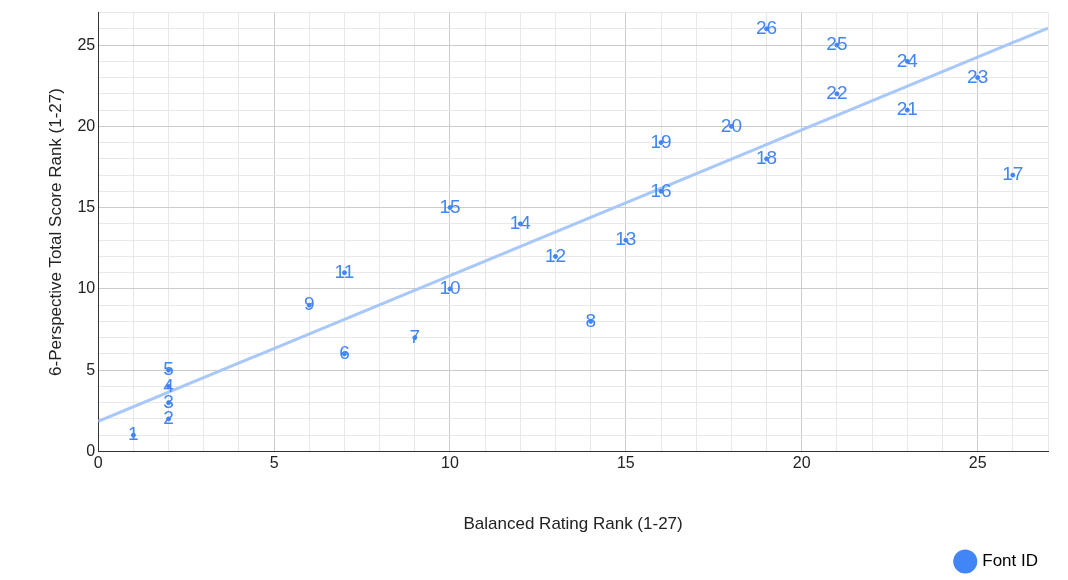 The height and width of the screenshot is (580, 1068). I want to click on data-label: 8, so click(590, 320).